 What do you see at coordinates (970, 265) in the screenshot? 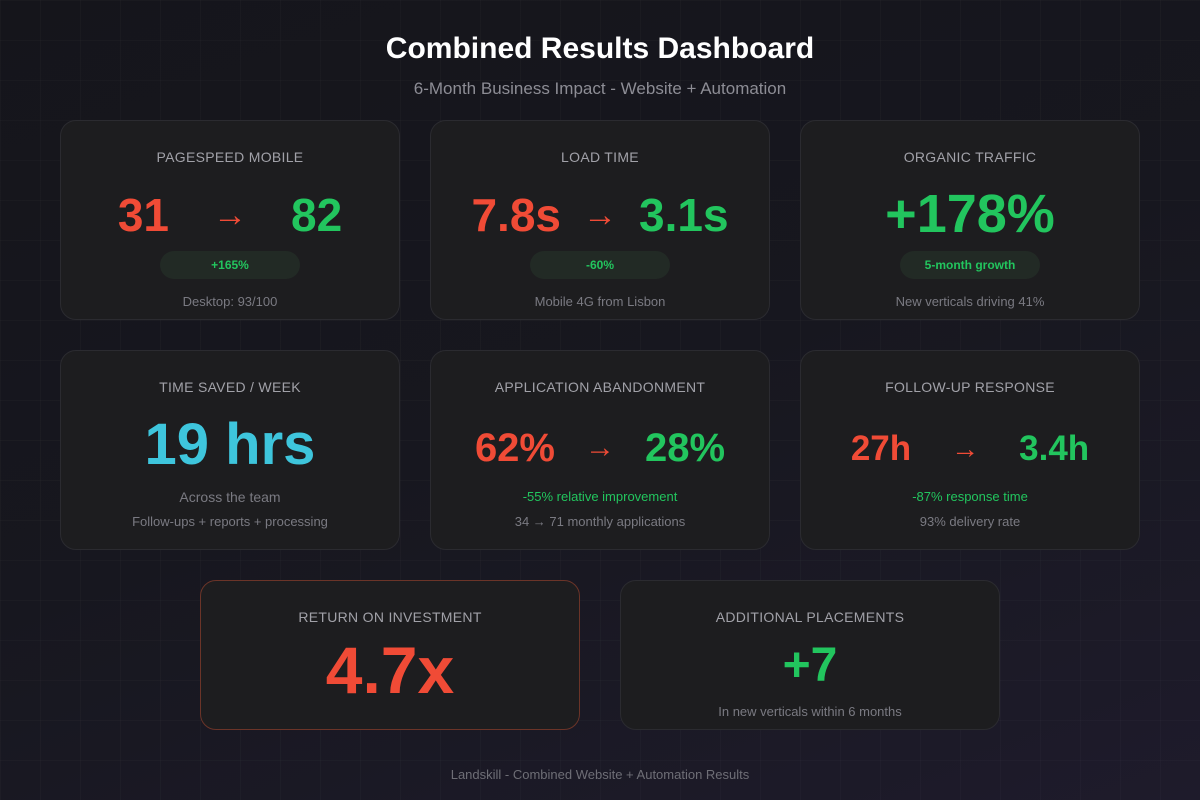
I see `change-badge: 5-month growth` at bounding box center [970, 265].